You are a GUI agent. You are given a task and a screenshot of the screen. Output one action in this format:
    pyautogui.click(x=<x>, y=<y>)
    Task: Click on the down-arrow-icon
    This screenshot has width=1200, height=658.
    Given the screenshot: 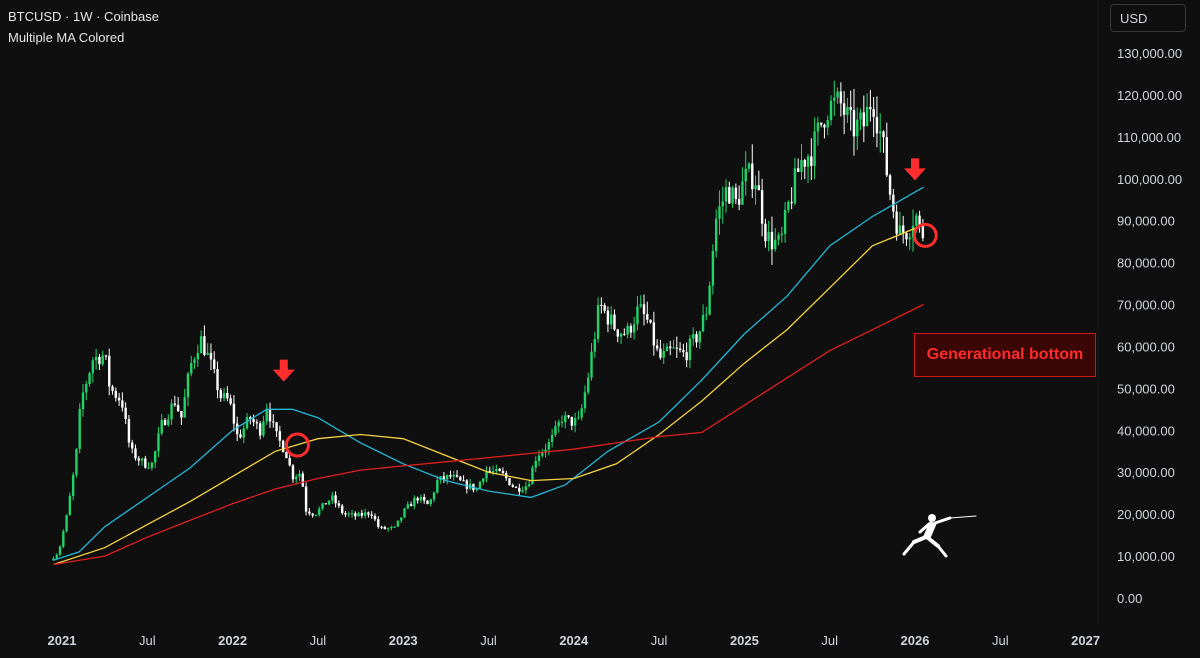 What is the action you would take?
    pyautogui.click(x=915, y=169)
    